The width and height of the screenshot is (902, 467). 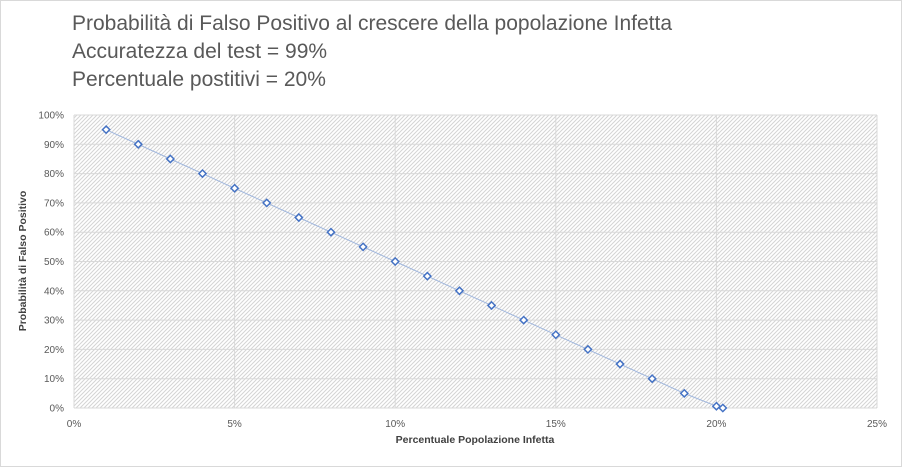 I want to click on y-tick-label: 60%, so click(x=54, y=233).